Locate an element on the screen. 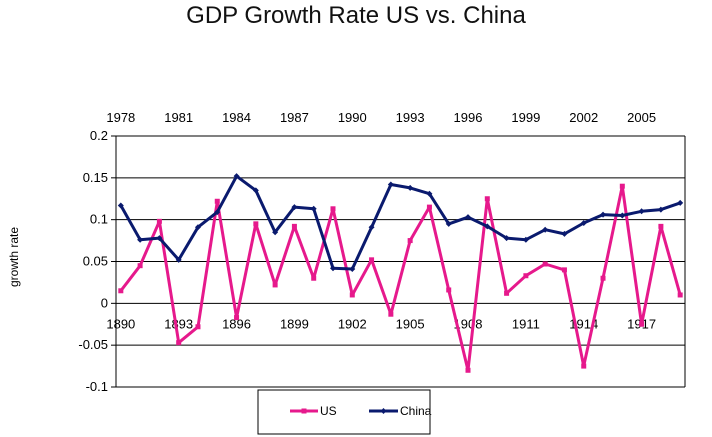  x-bottom-tick-label: 1905 is located at coordinates (410, 323).